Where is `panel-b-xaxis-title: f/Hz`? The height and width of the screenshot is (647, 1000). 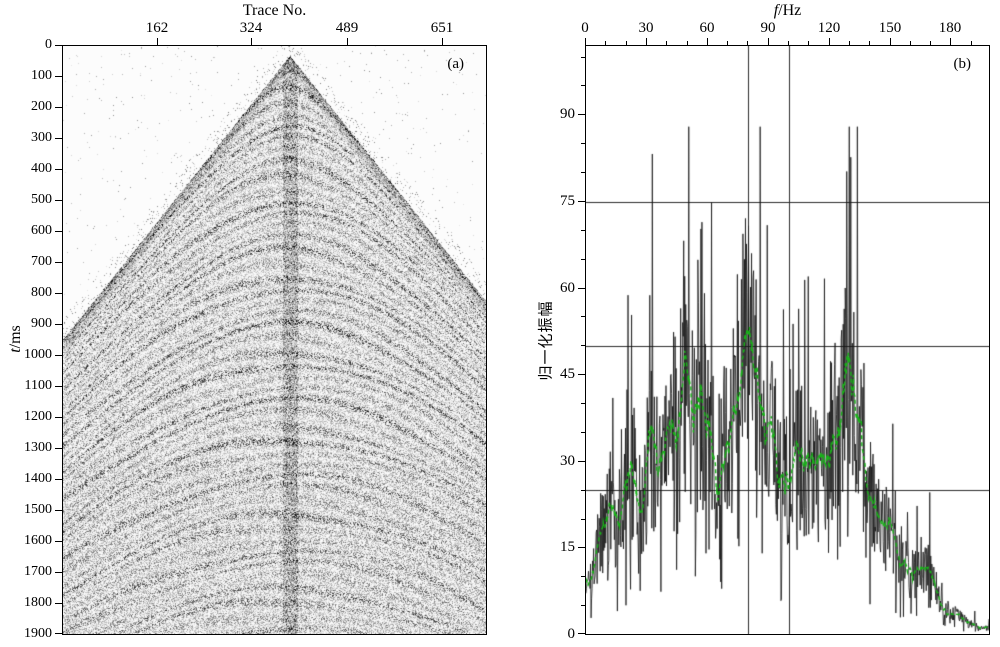
panel-b-xaxis-title: f/Hz is located at coordinates (787, 11).